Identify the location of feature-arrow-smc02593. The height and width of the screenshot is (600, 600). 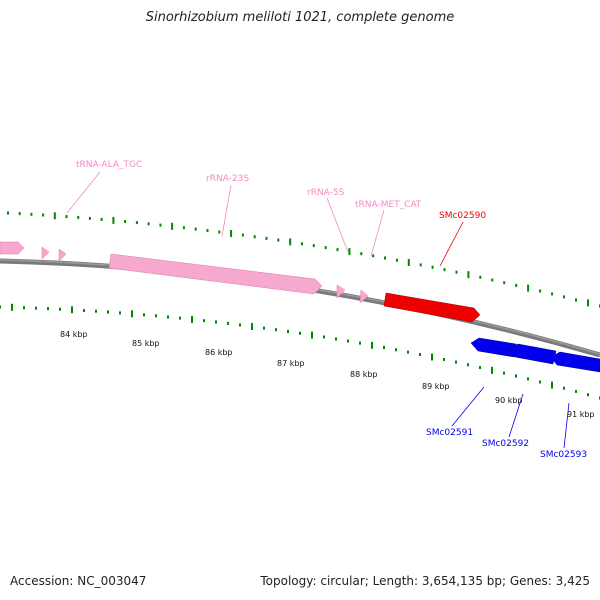
(575, 362).